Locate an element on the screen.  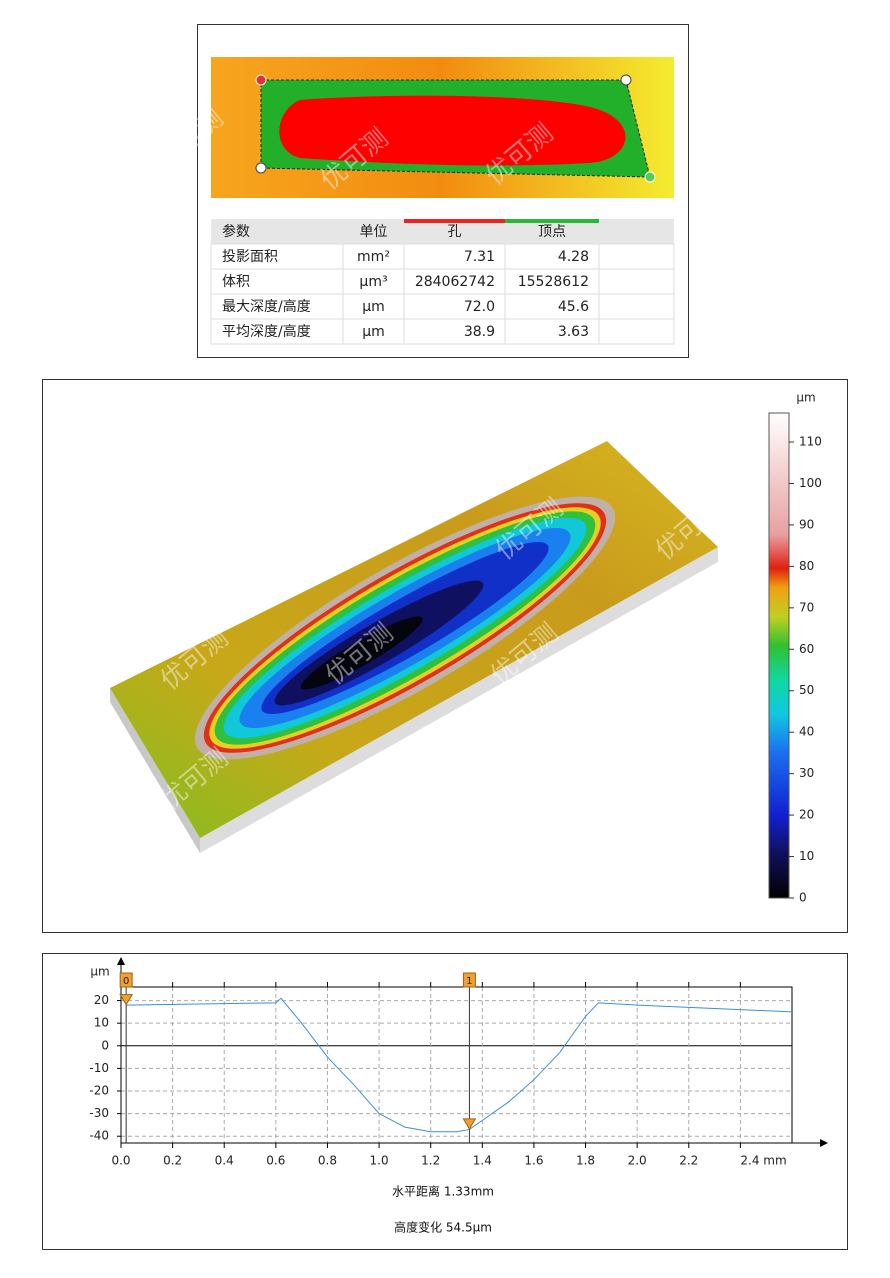
cell: 284062742 is located at coordinates (455, 282).